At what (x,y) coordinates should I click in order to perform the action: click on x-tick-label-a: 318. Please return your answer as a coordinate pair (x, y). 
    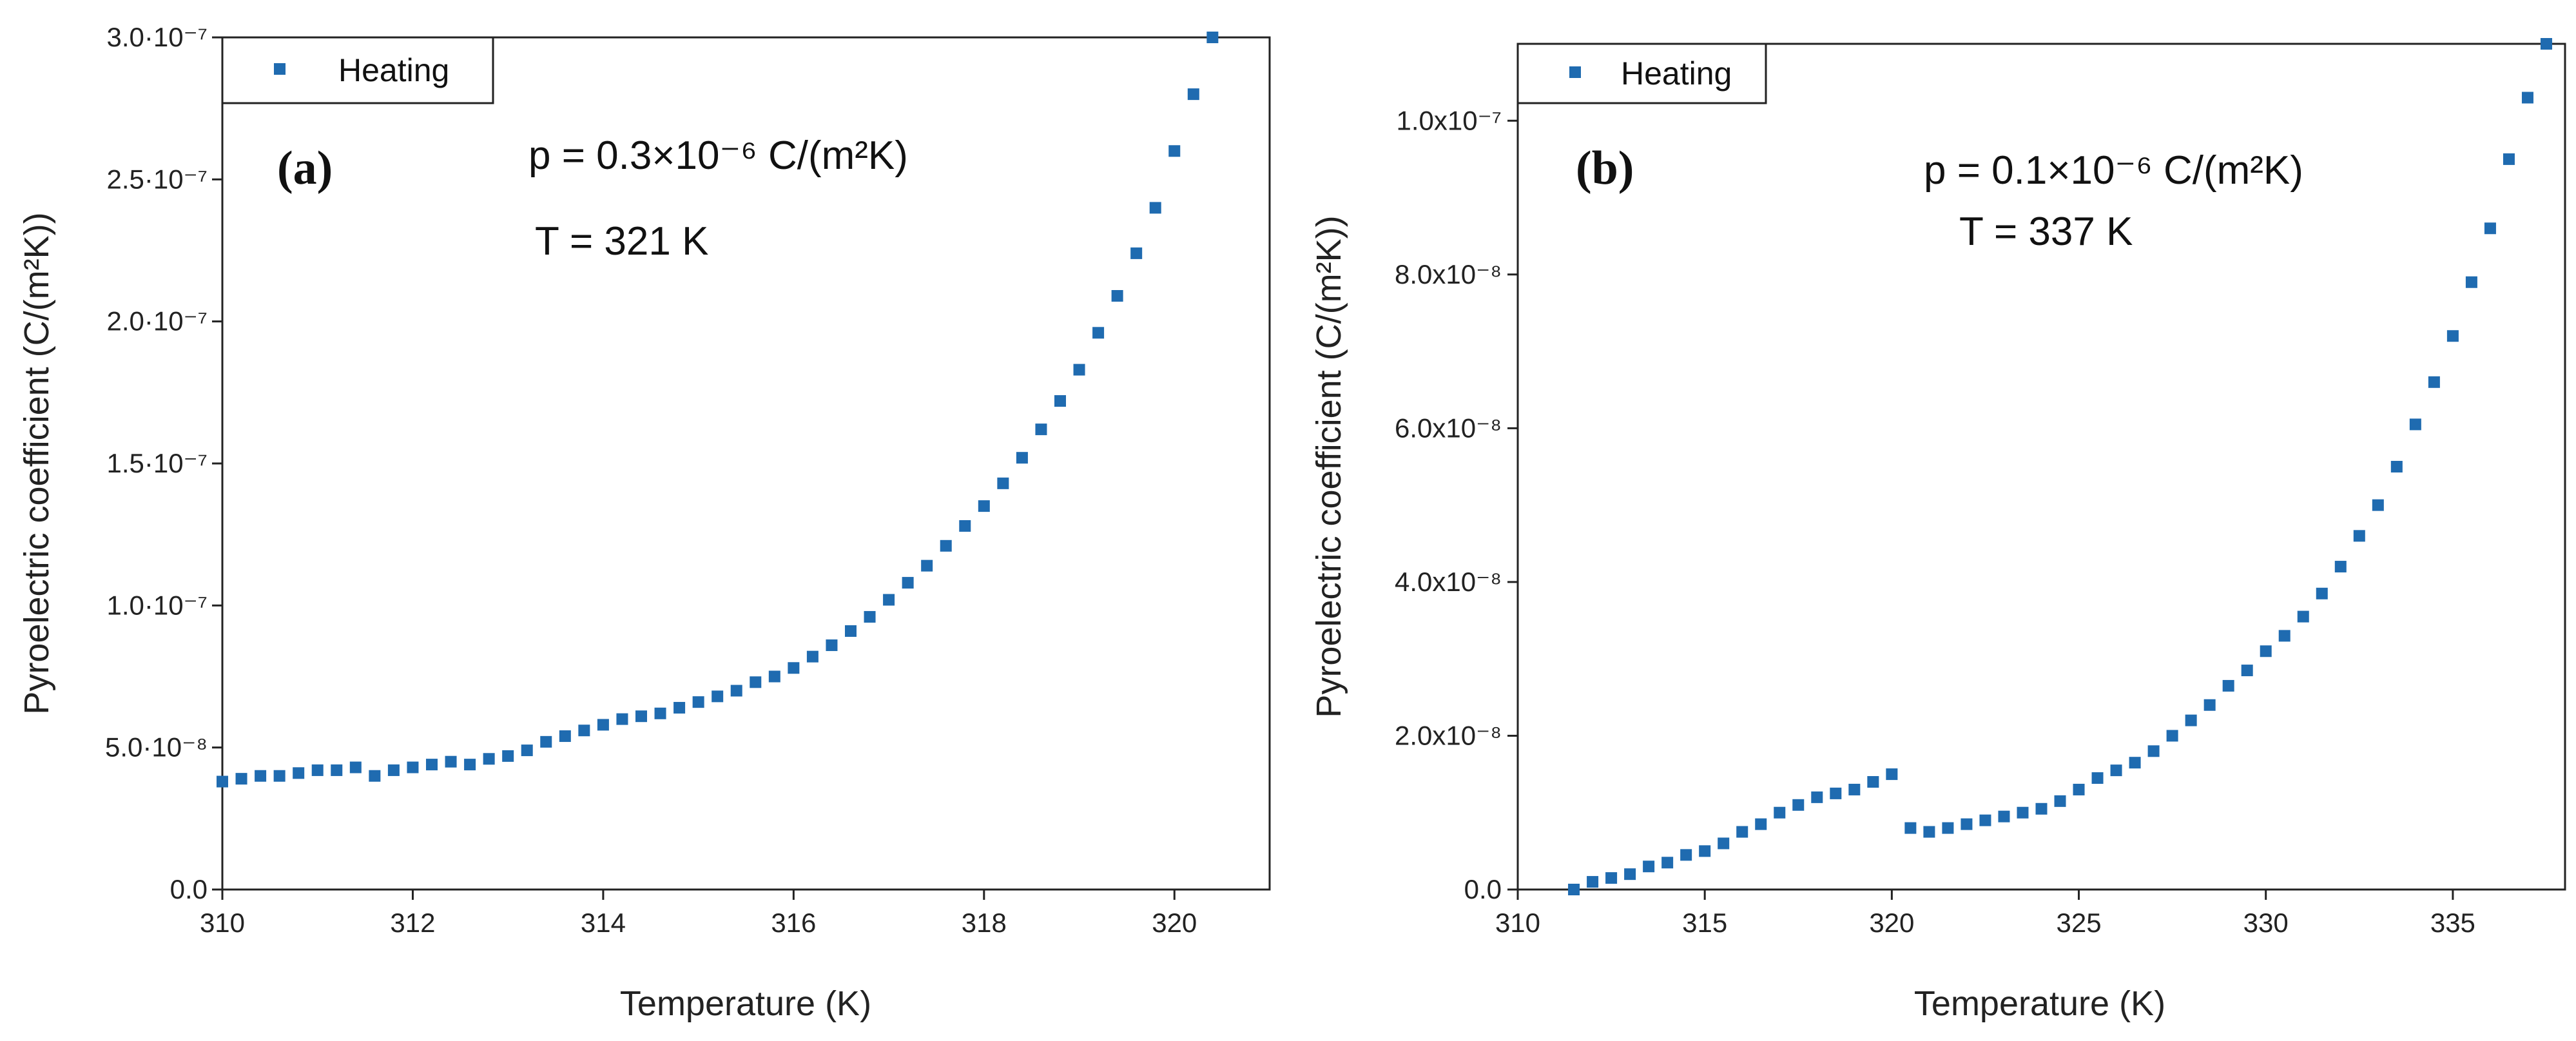
    Looking at the image, I should click on (984, 923).